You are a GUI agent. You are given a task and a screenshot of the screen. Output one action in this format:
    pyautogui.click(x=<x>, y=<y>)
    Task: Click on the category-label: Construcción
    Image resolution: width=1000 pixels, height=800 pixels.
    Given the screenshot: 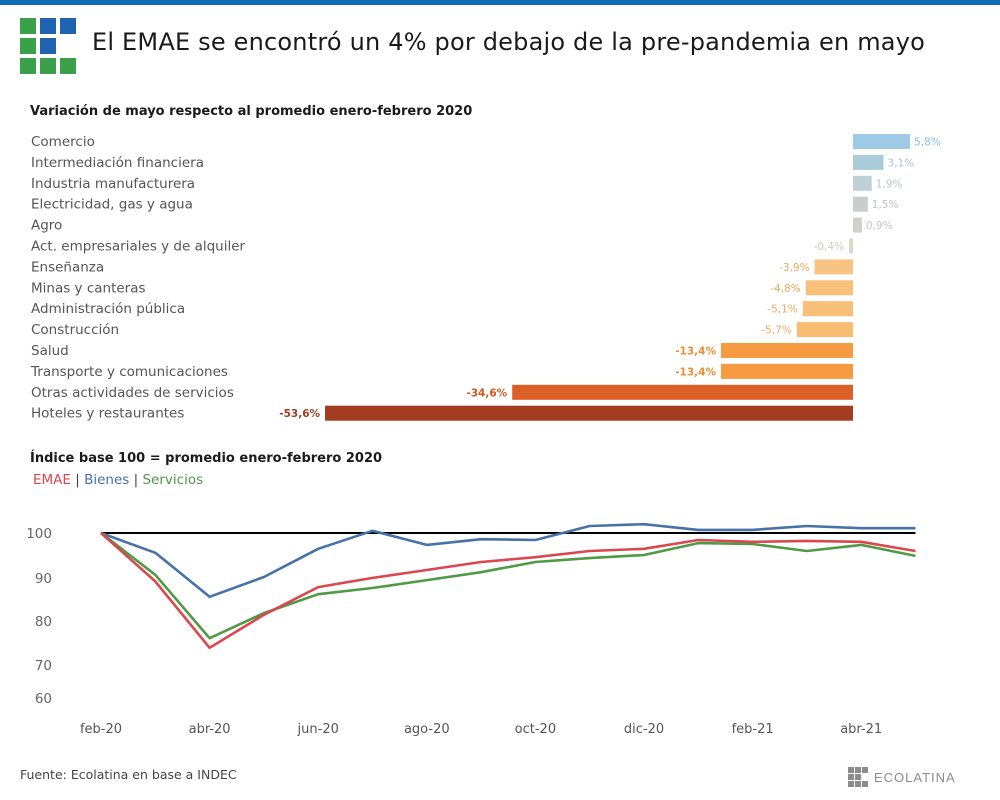 What is the action you would take?
    pyautogui.click(x=75, y=330)
    